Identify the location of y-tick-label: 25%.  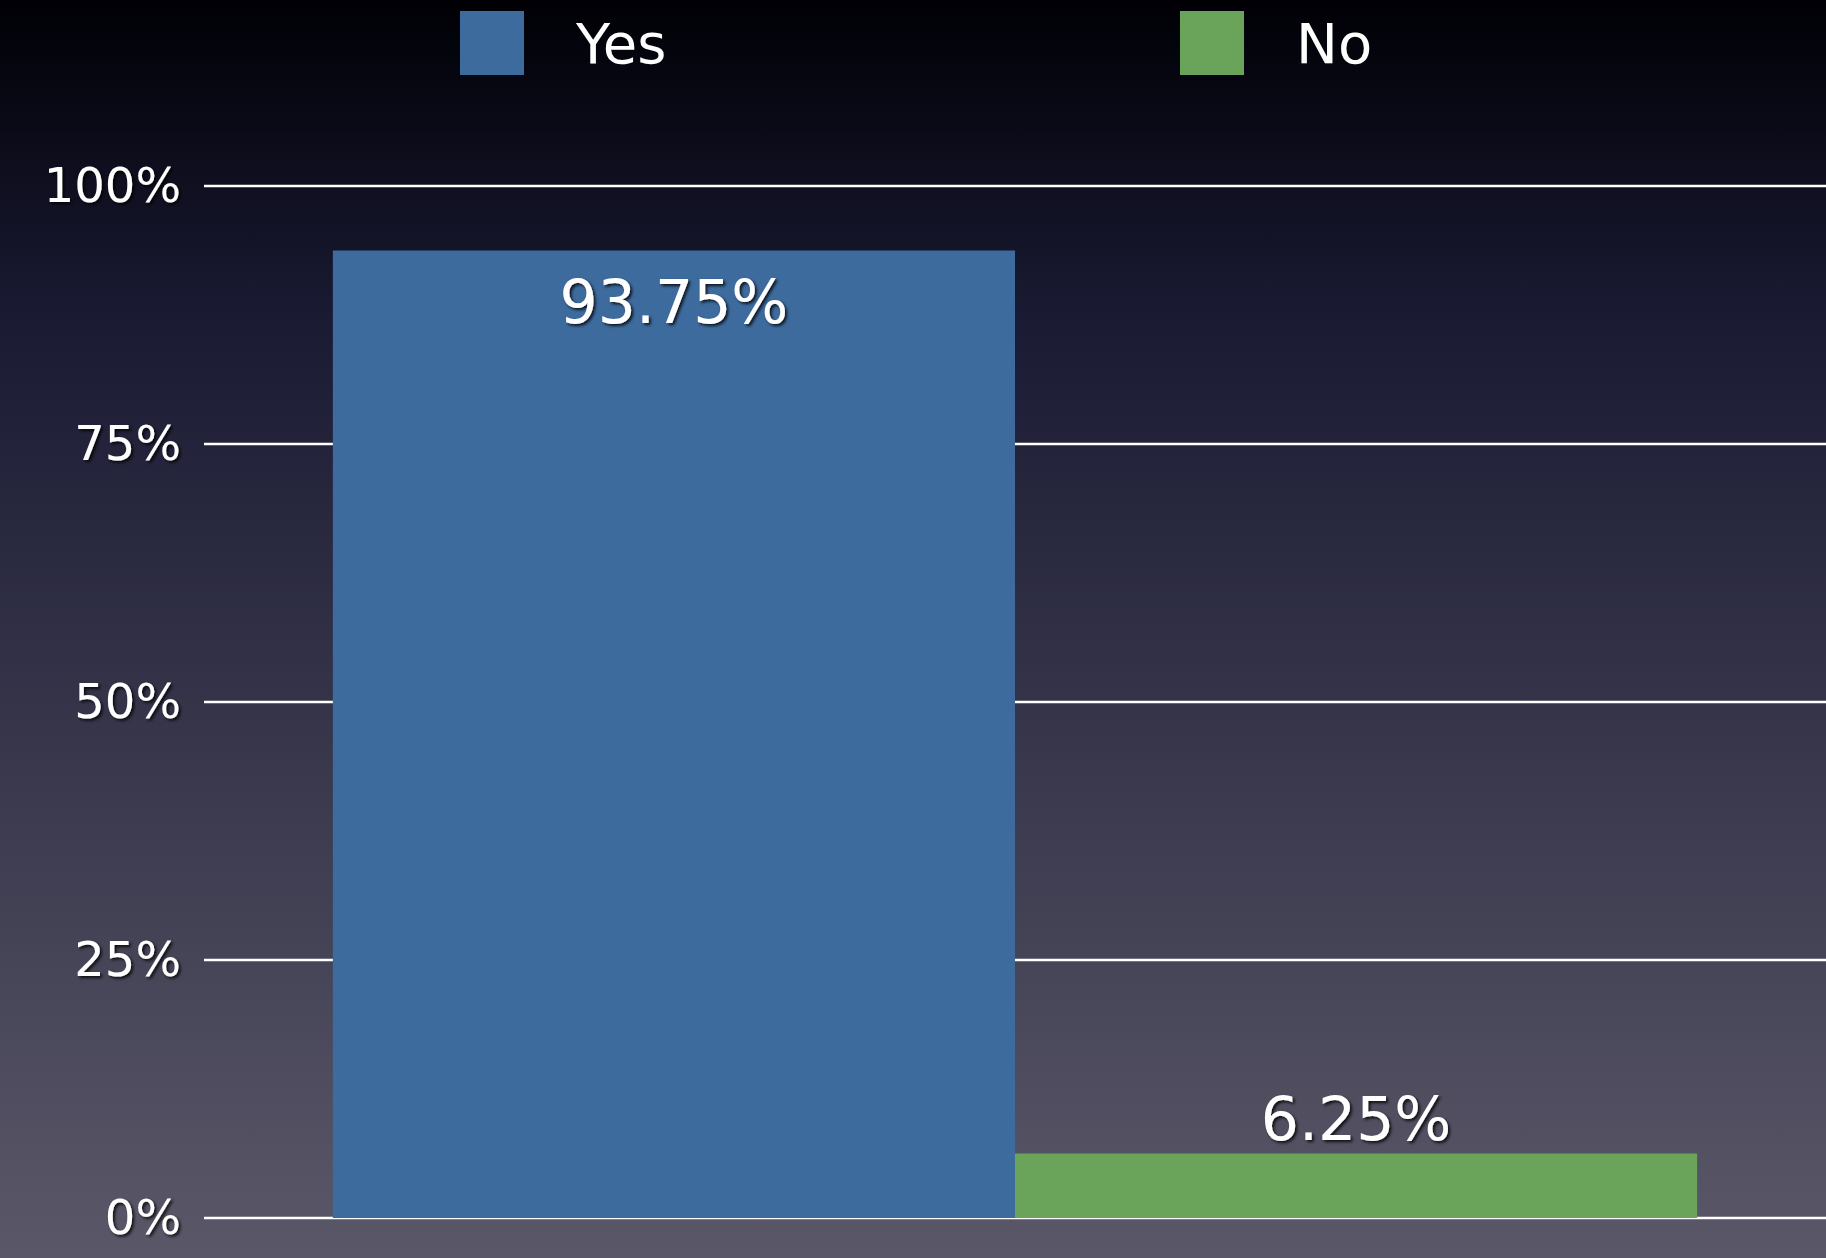
(127, 958).